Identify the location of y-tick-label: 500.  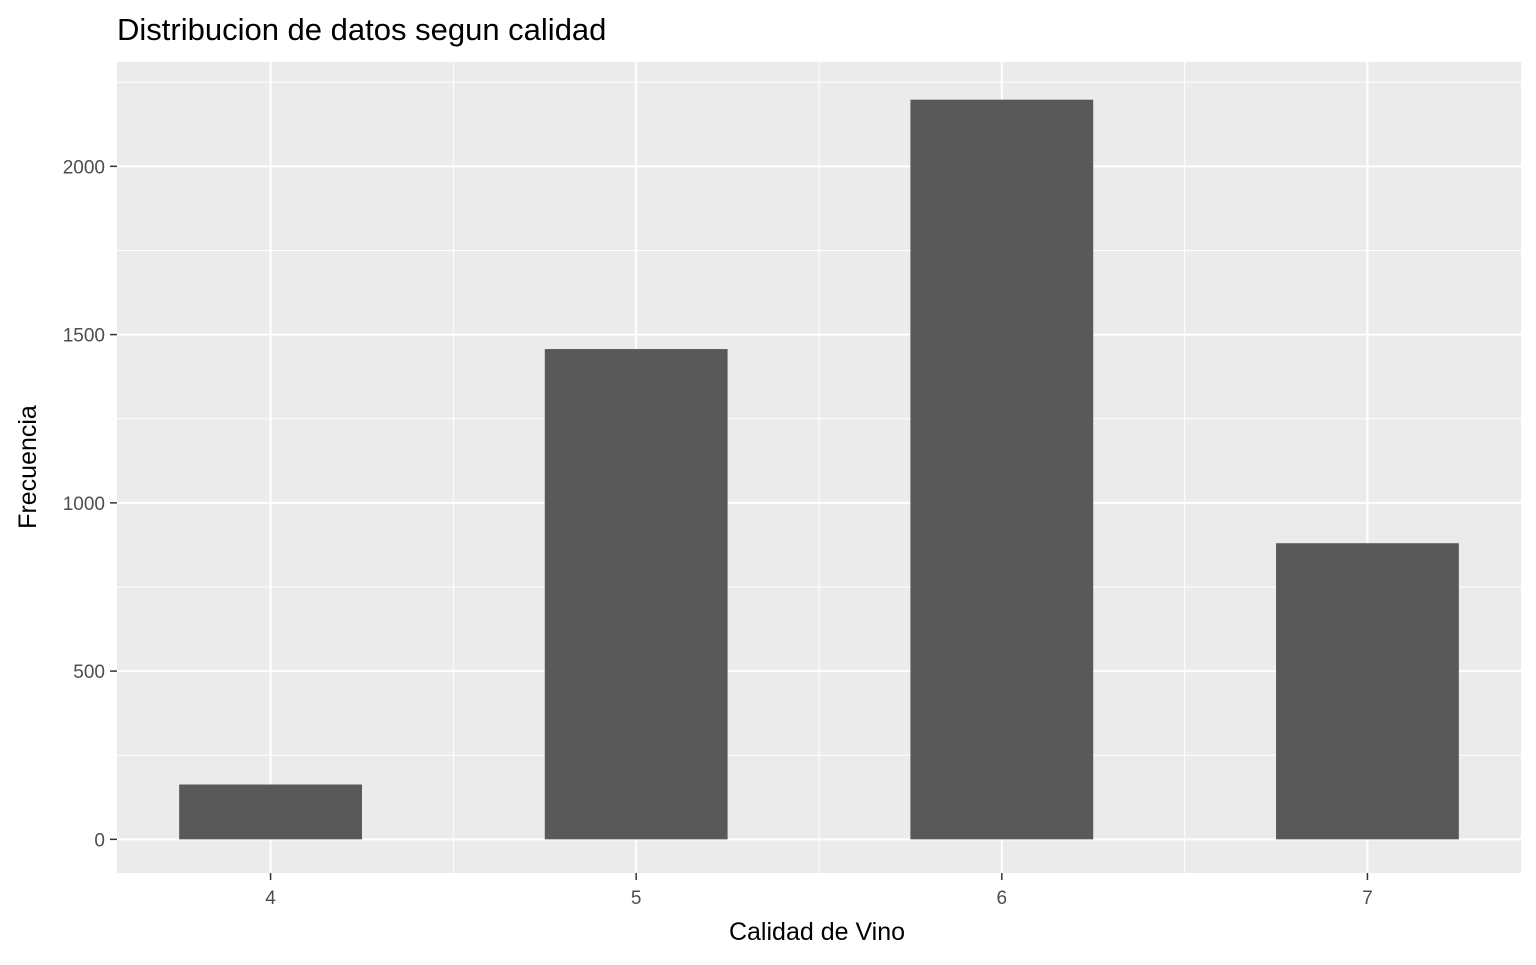
(89, 672).